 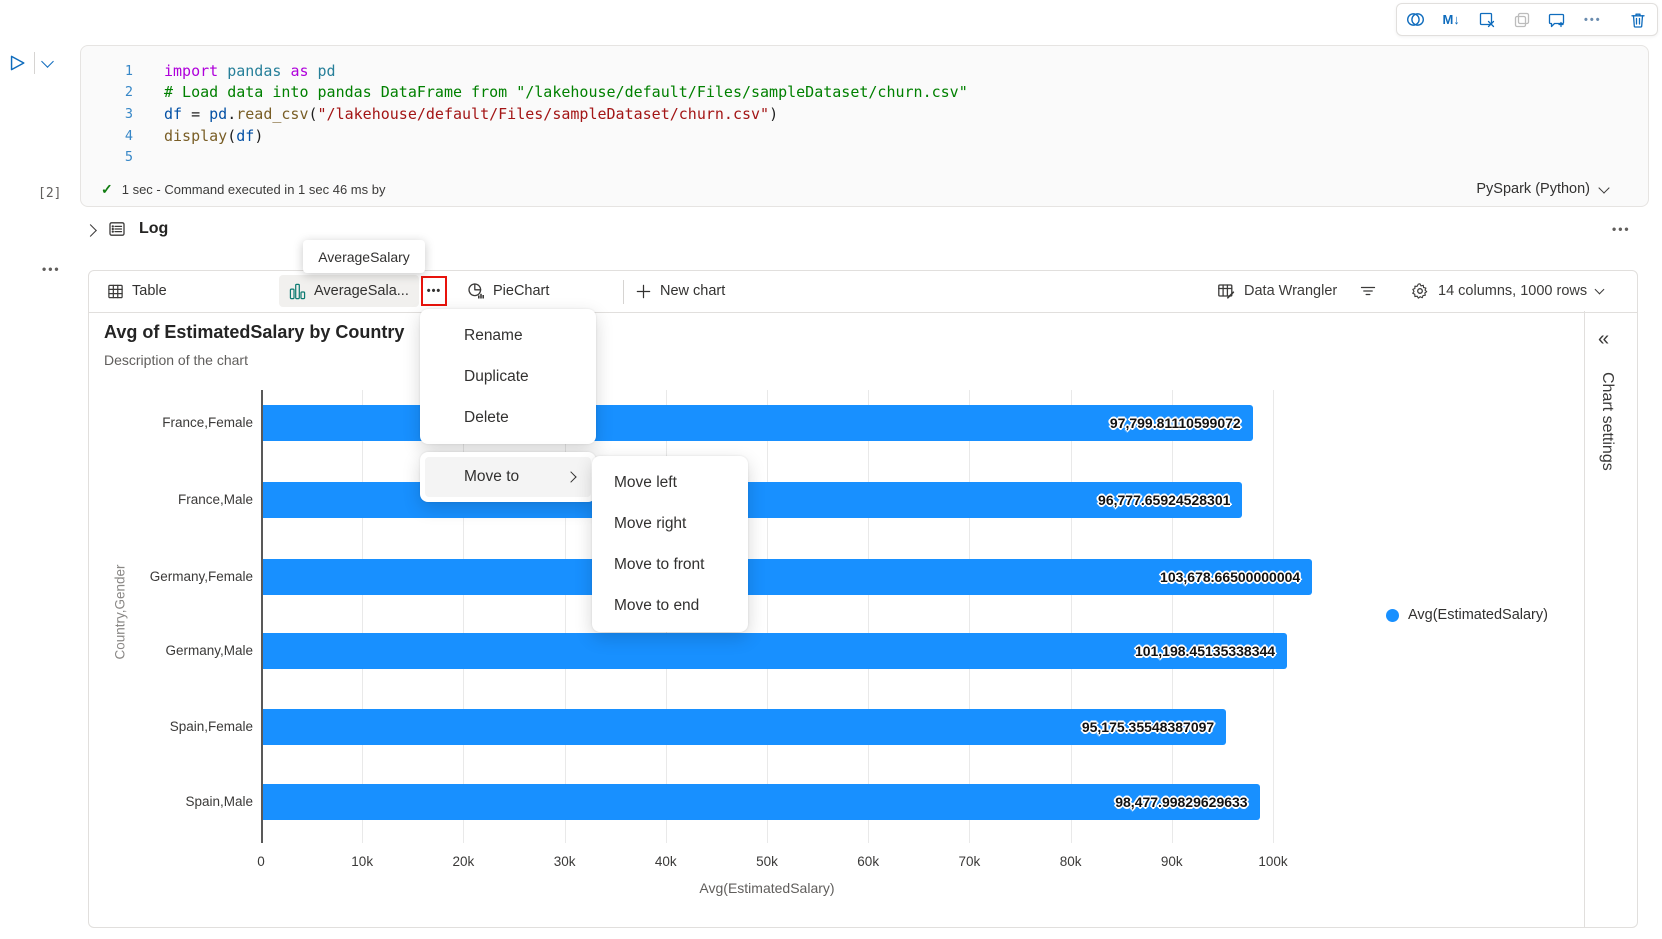 I want to click on data-wrangler-label: Data Wrangler, so click(x=1291, y=291).